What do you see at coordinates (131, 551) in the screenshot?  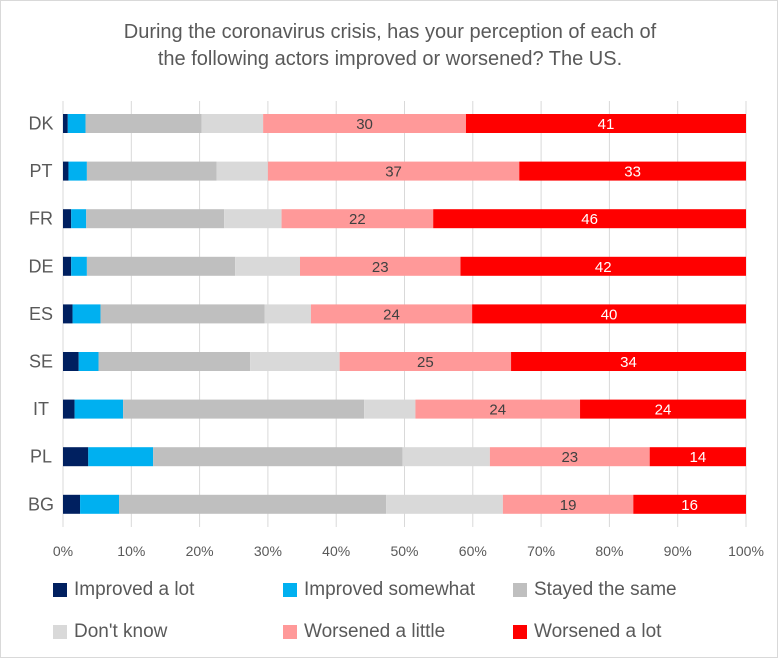 I see `x-tick-label: 10%` at bounding box center [131, 551].